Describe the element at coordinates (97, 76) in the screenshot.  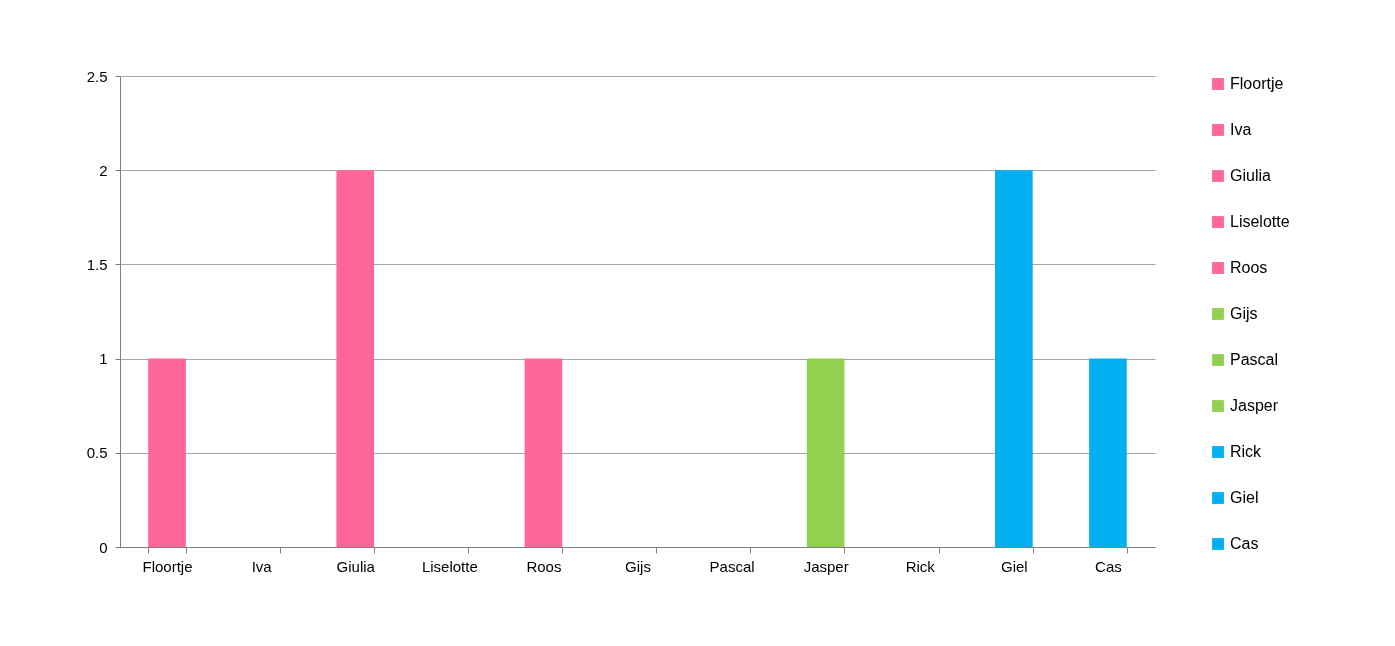
I see `y-tick-label: 2.5` at that location.